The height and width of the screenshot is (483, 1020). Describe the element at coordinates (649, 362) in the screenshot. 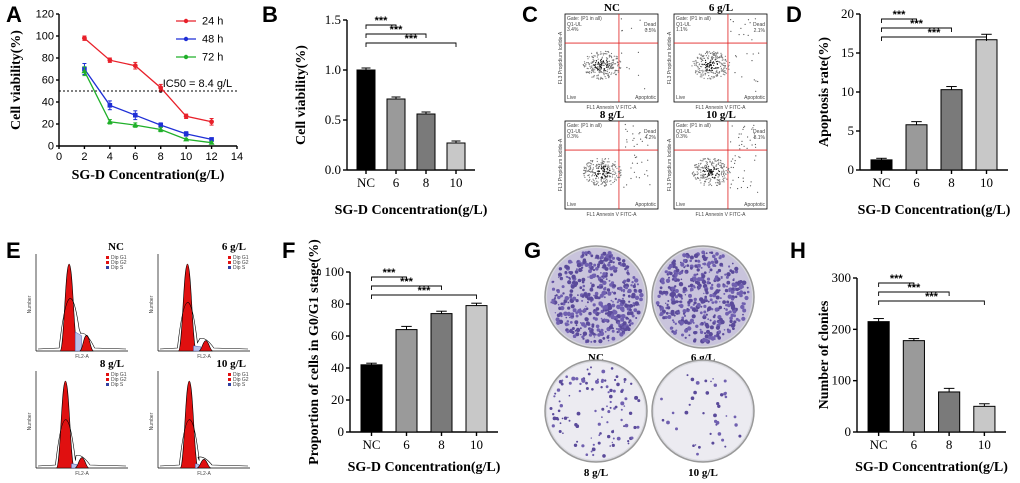

I see `panel-g-colony-plates: NC 6 g/L8 g/L 10 g/L` at that location.